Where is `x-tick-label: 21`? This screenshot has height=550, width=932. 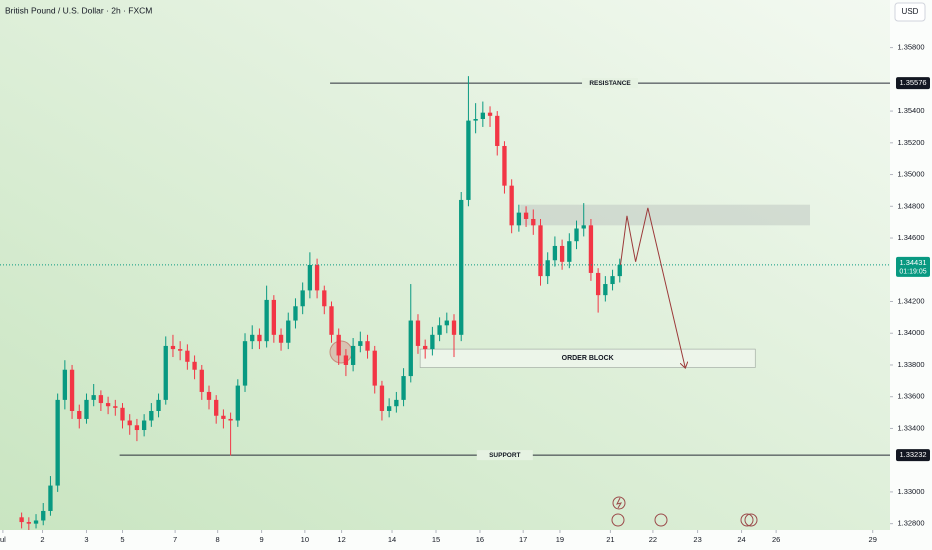
x-tick-label: 21 is located at coordinates (610, 539).